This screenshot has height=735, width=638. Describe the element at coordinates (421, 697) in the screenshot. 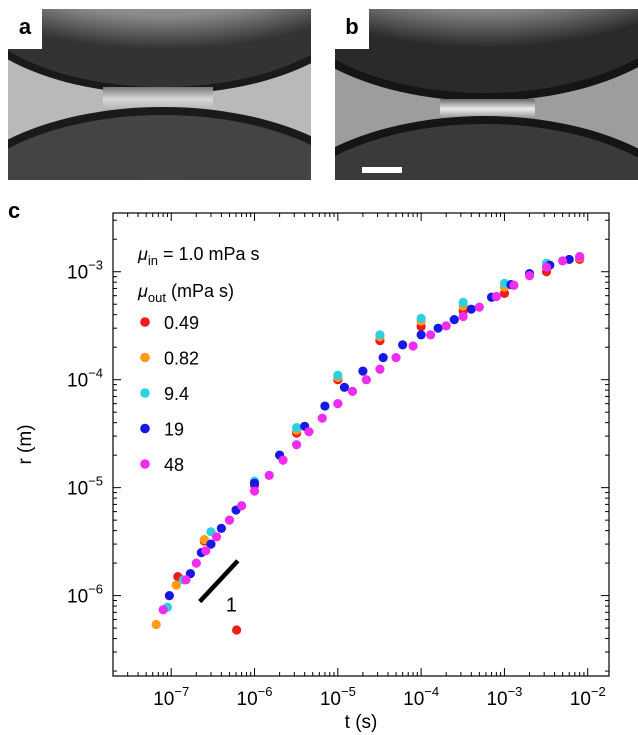

I see `x-tick-label: 10⁻⁴` at that location.